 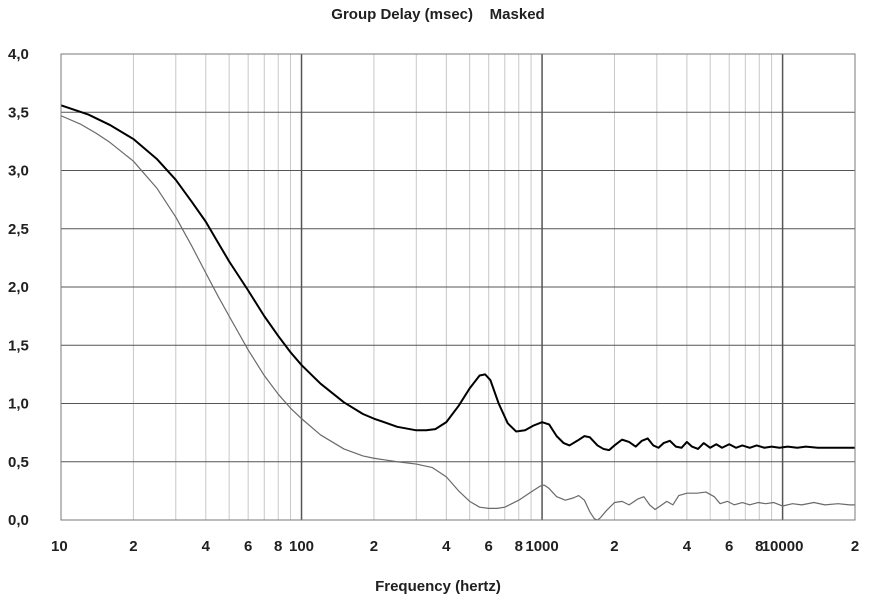 What do you see at coordinates (438, 586) in the screenshot?
I see `x-axis-label: Frequency (hertz)` at bounding box center [438, 586].